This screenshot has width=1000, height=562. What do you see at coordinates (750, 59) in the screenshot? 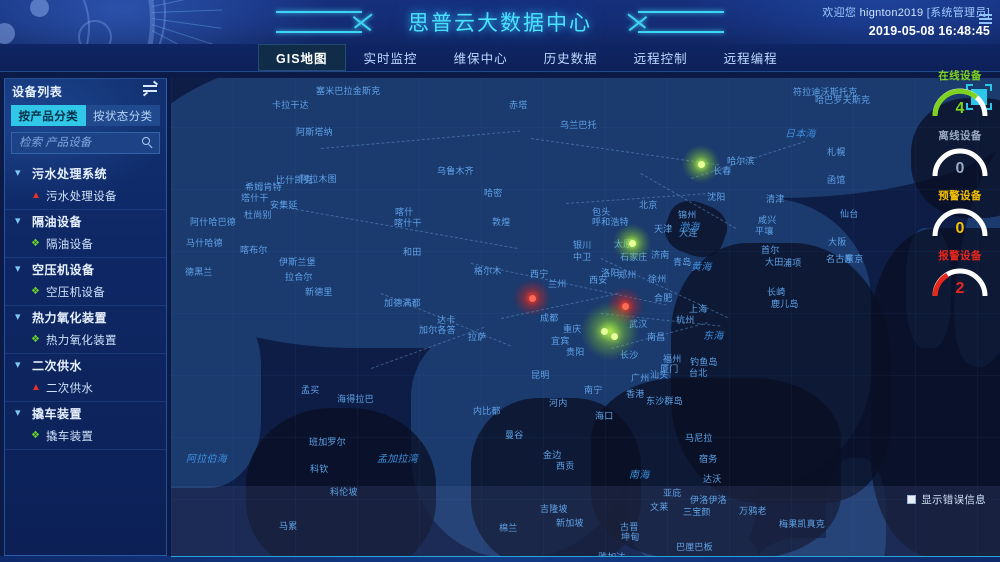
I see `tab-remote-program: 远程编程` at bounding box center [750, 59].